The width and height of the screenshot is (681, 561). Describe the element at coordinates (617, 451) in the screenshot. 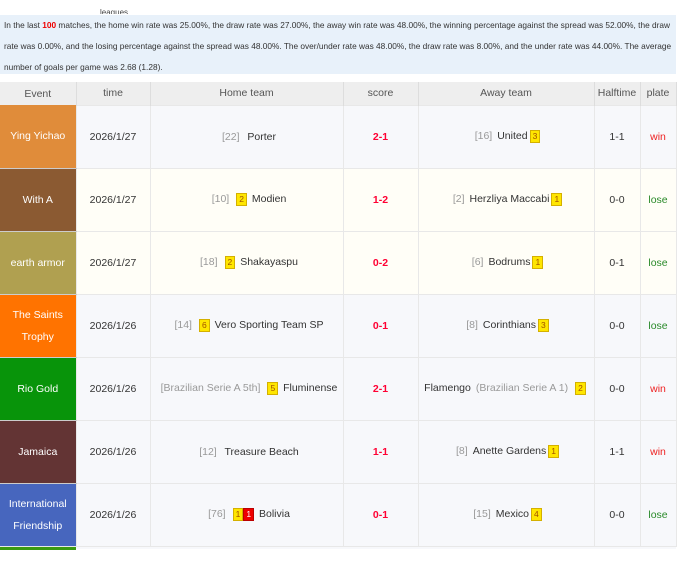

I see `halftime-score: 1-1` at that location.